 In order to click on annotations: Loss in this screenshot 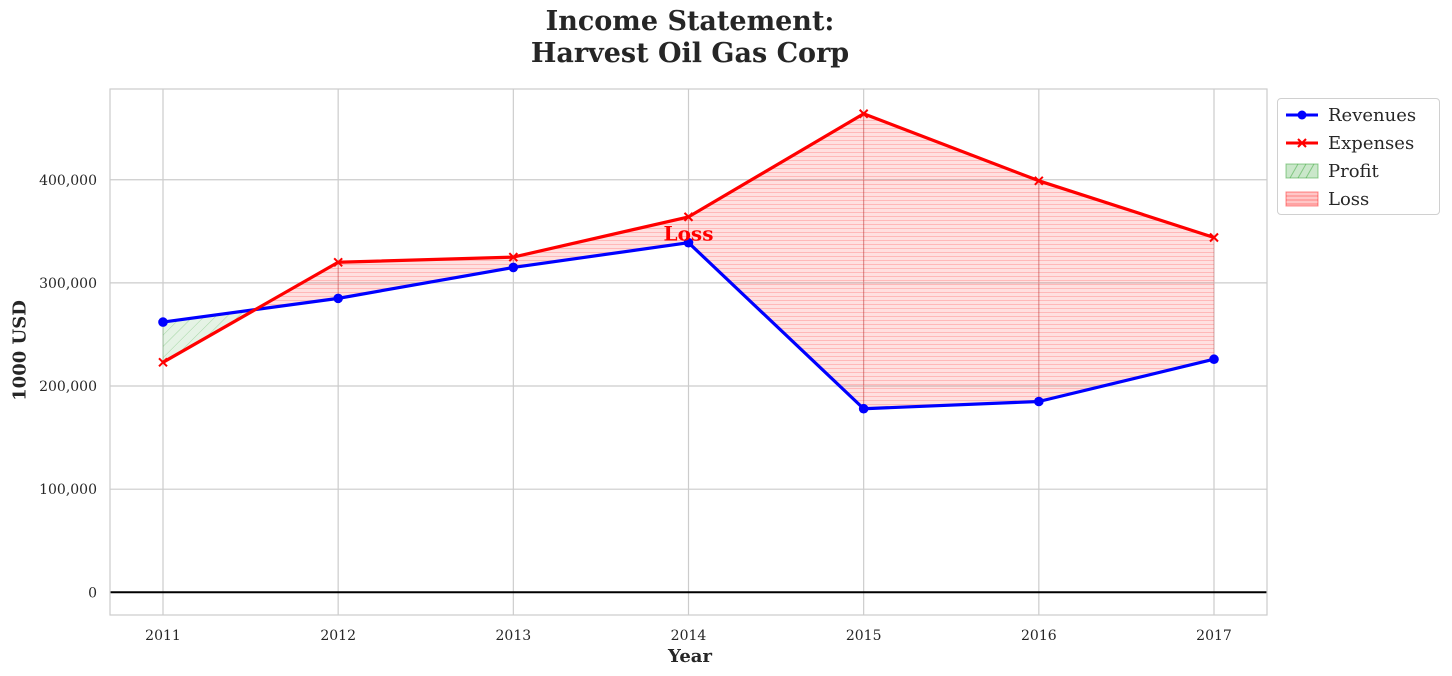, I will do `click(689, 233)`.